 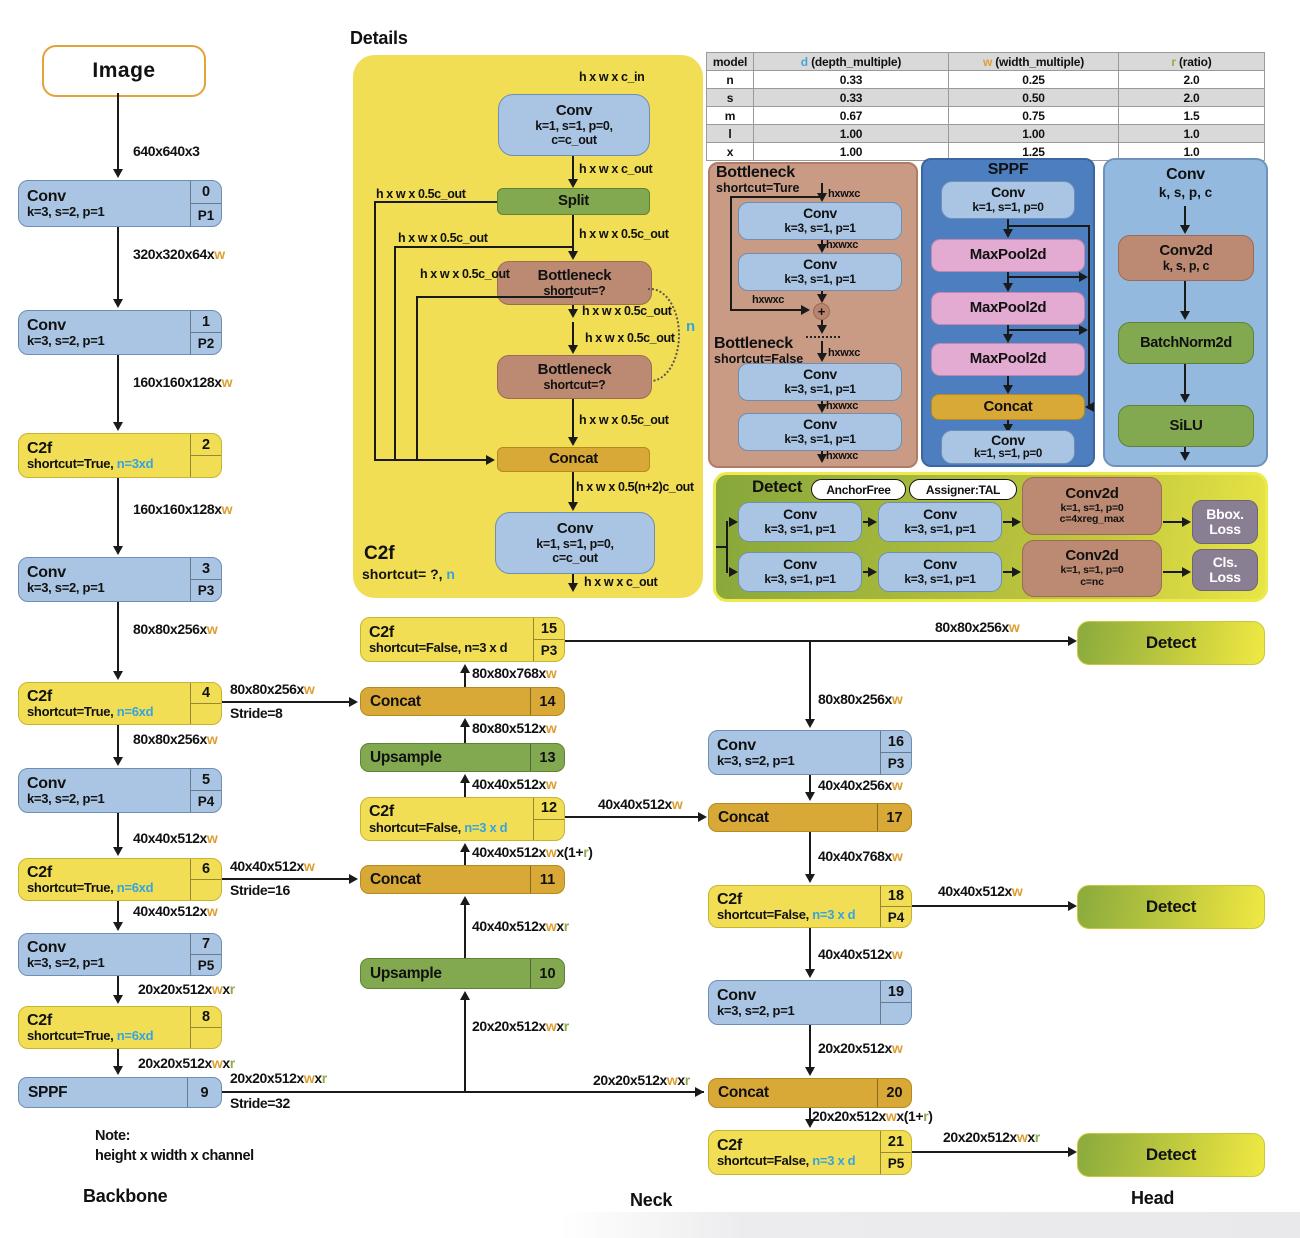 I want to click on flow-label: 80x80x512xw, so click(x=514, y=728).